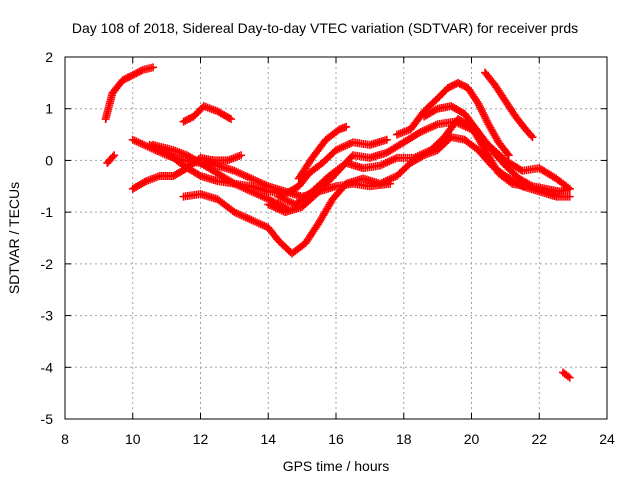 The image size is (640, 480). What do you see at coordinates (65, 439) in the screenshot?
I see `x-tick-label: 8` at bounding box center [65, 439].